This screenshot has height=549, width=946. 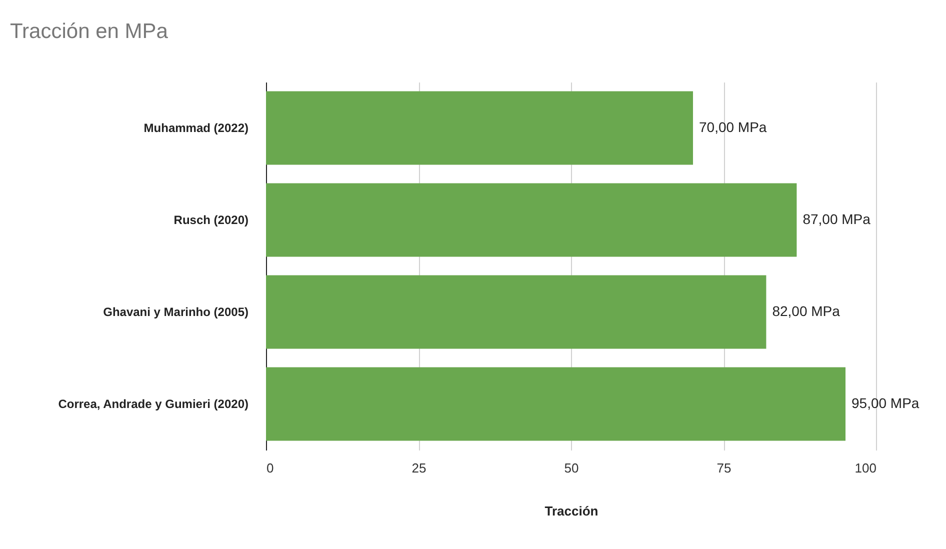 I want to click on data-label: 70,00 MPa, so click(x=733, y=127).